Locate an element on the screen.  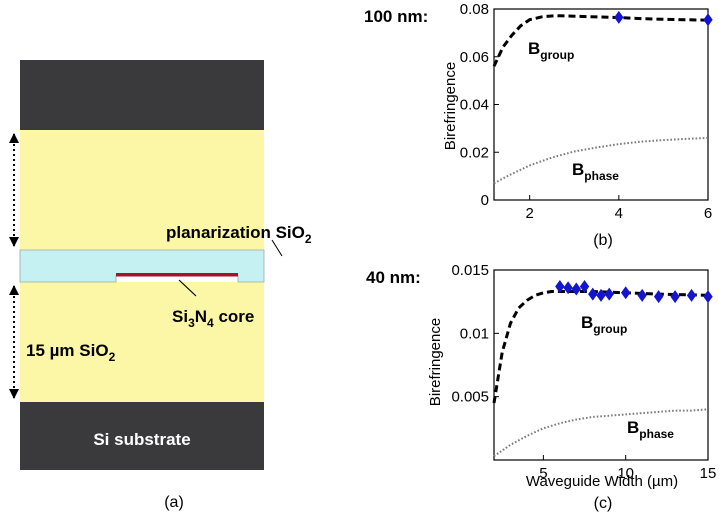
chart-b-plot-area: 2 4 6 0 0.02 0.04 0.06 0.08 is located at coordinates (586, 111).